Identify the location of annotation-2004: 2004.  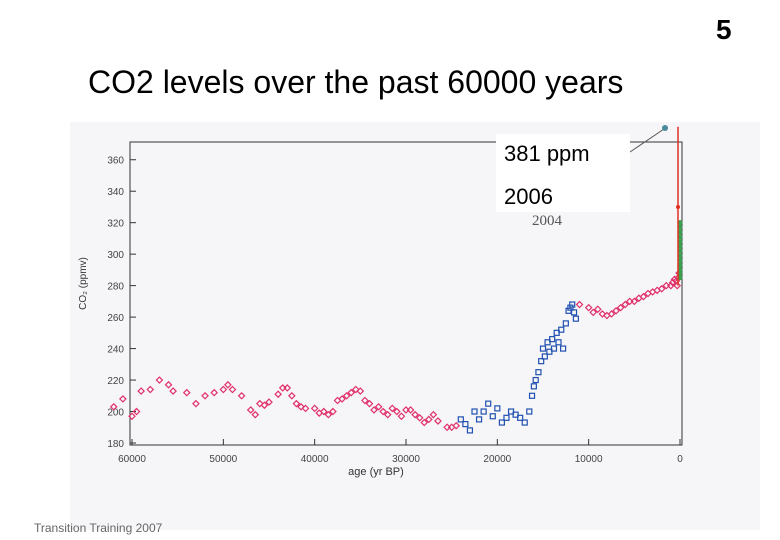
(547, 221).